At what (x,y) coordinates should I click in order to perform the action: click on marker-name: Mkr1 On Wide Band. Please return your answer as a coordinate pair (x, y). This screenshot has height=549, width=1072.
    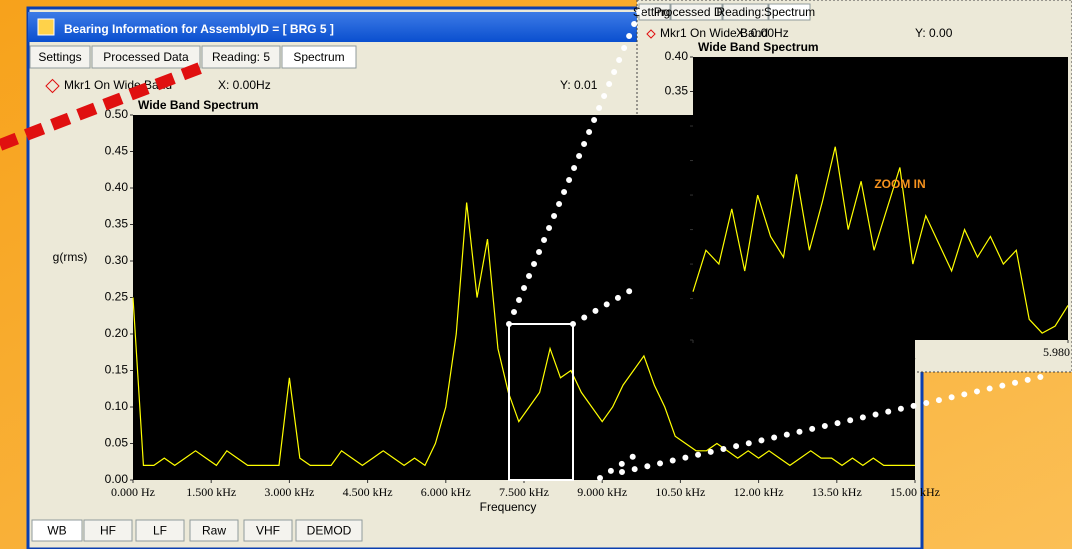
    Looking at the image, I should click on (714, 33).